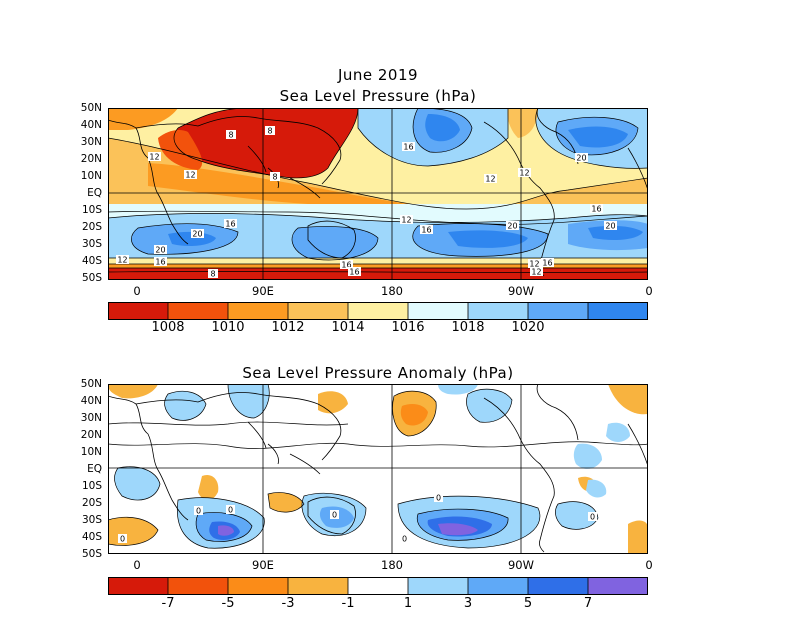 The image size is (800, 618). Describe the element at coordinates (94, 193) in the screenshot. I see `slp-lat-label: EQ` at that location.